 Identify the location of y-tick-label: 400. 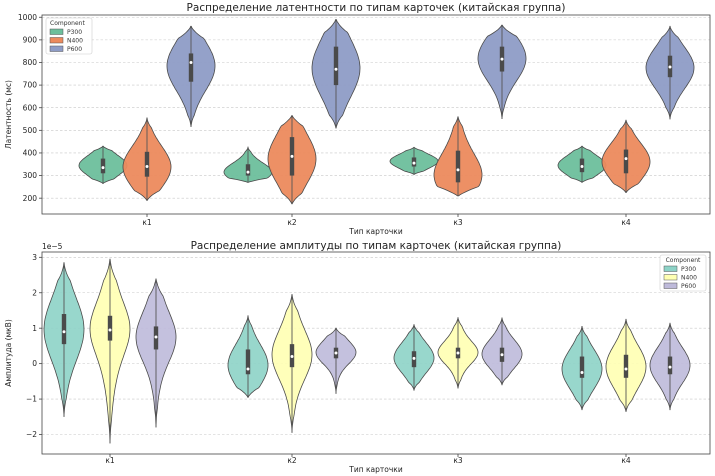
(30, 153).